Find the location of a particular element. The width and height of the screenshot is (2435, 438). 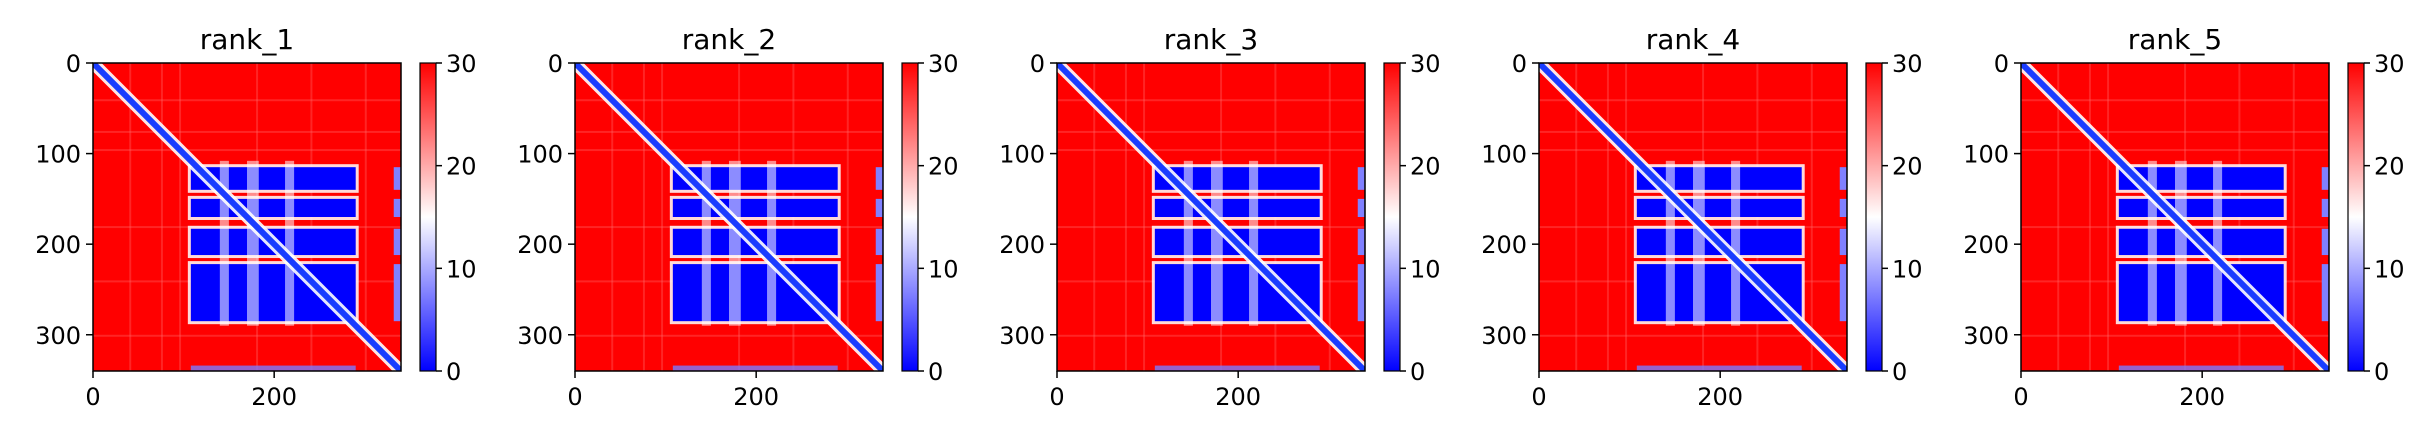

panel-title: rank_4 is located at coordinates (1693, 39).